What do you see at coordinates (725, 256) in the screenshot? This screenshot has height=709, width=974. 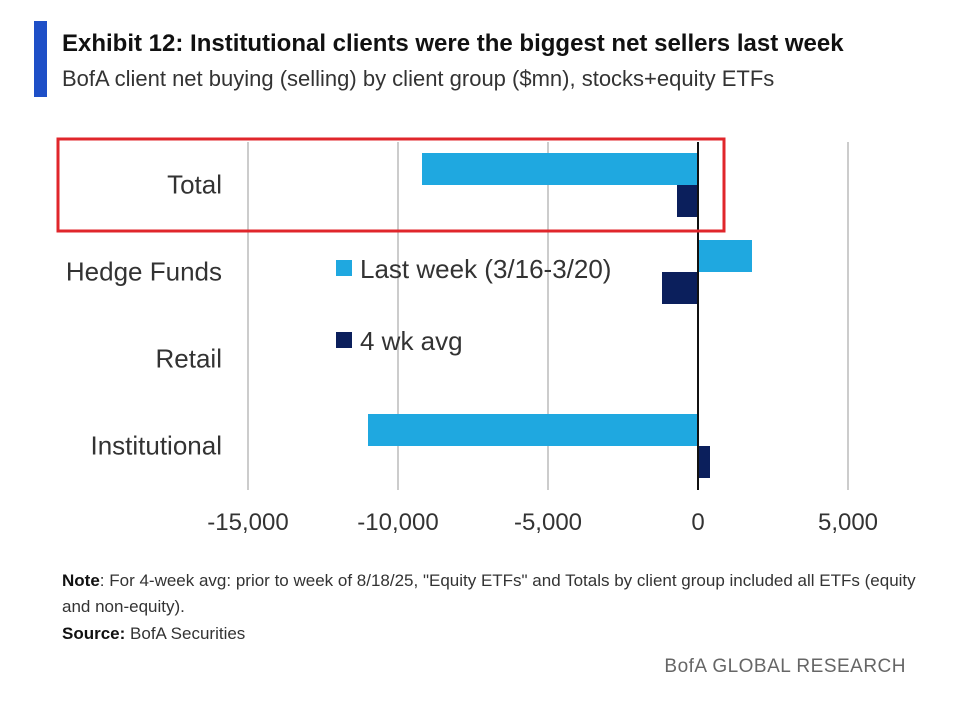 I see `bar-hedge-funds-last-week` at bounding box center [725, 256].